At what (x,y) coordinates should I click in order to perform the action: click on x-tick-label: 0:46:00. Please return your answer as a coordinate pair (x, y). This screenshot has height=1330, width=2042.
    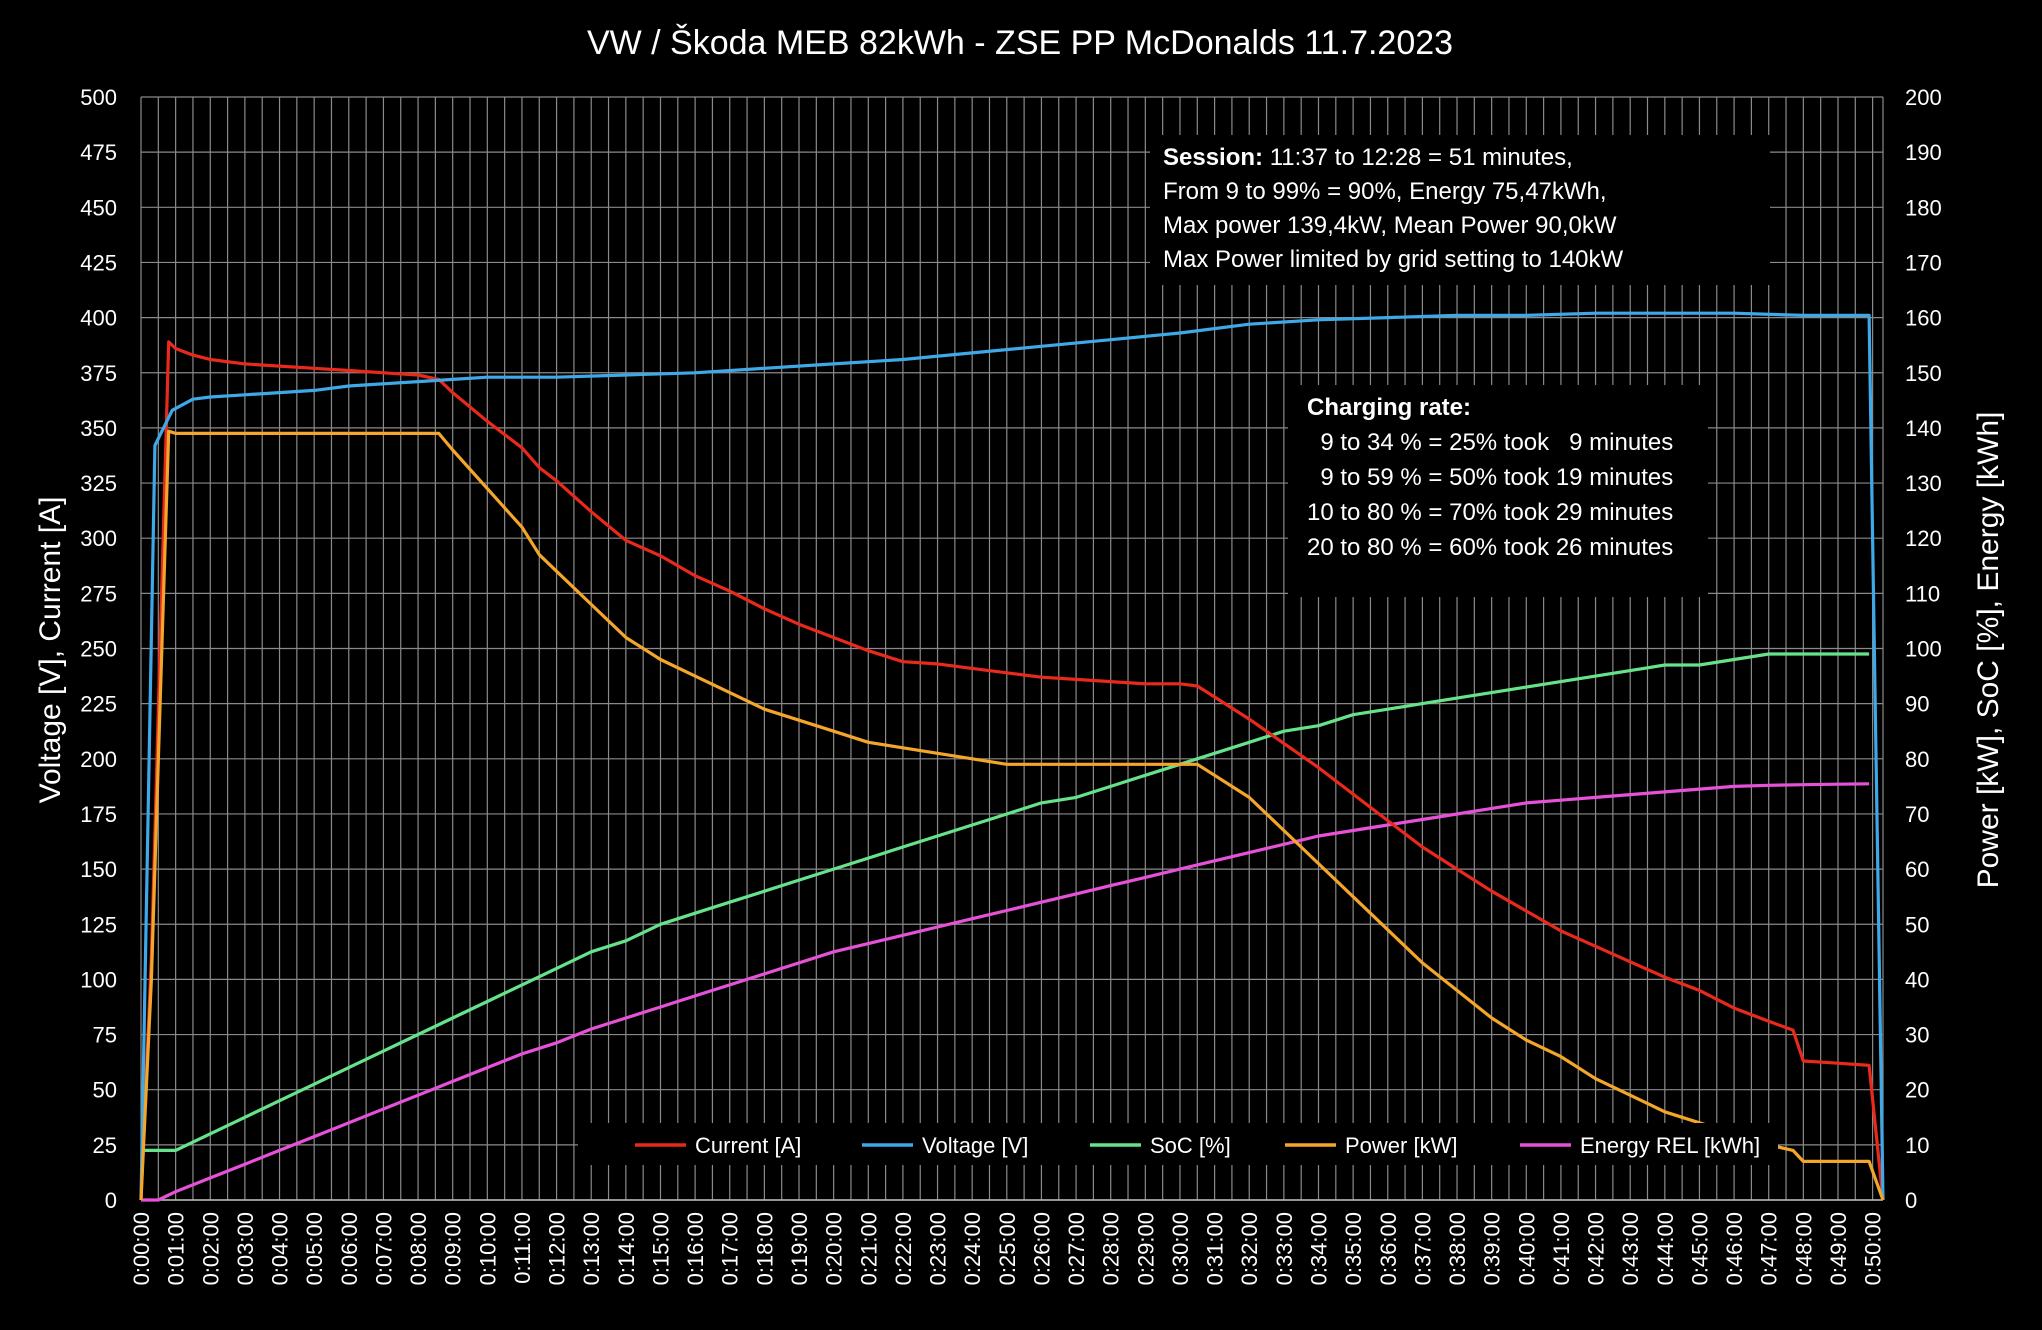
    Looking at the image, I should click on (1734, 1248).